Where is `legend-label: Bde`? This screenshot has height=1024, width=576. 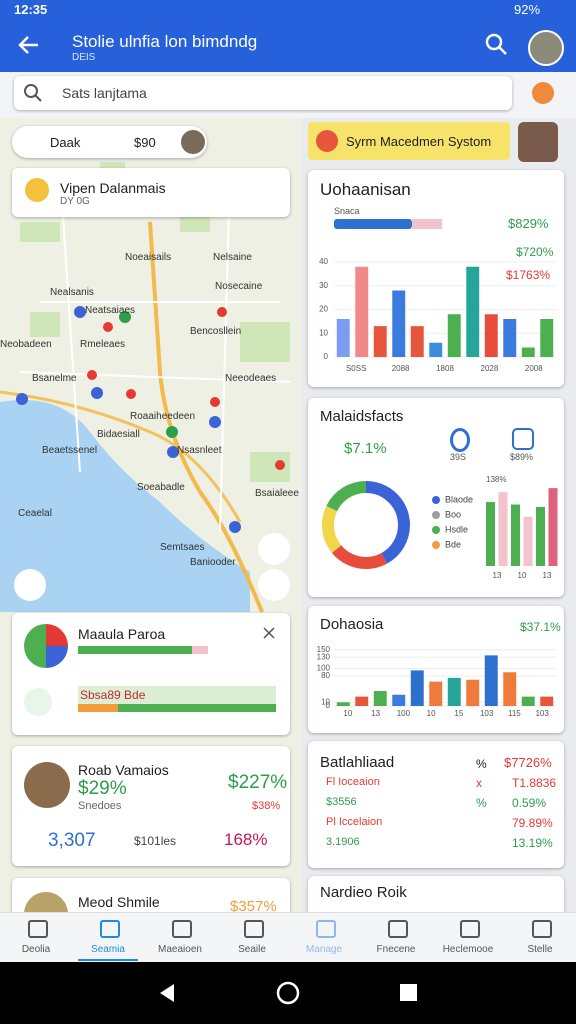 legend-label: Bde is located at coordinates (453, 544).